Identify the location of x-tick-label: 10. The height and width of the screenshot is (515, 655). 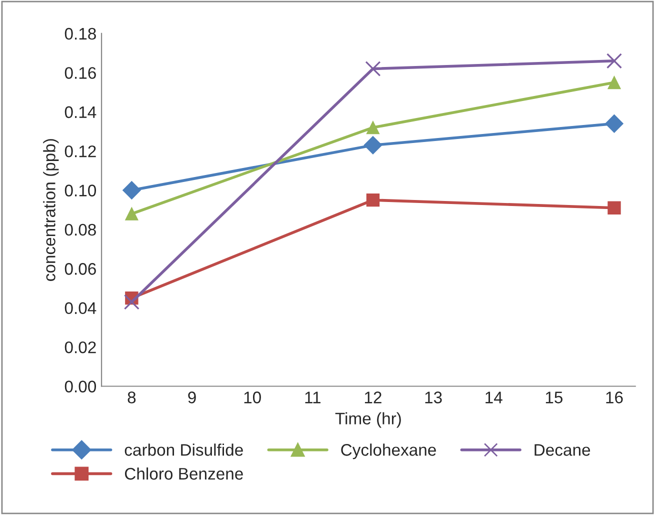
(252, 398).